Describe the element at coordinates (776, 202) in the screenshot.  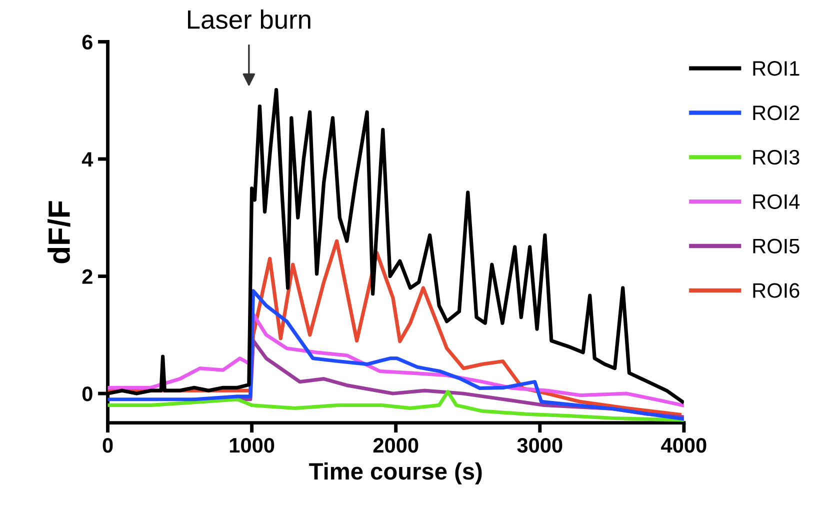
I see `legend-label: ROI4` at that location.